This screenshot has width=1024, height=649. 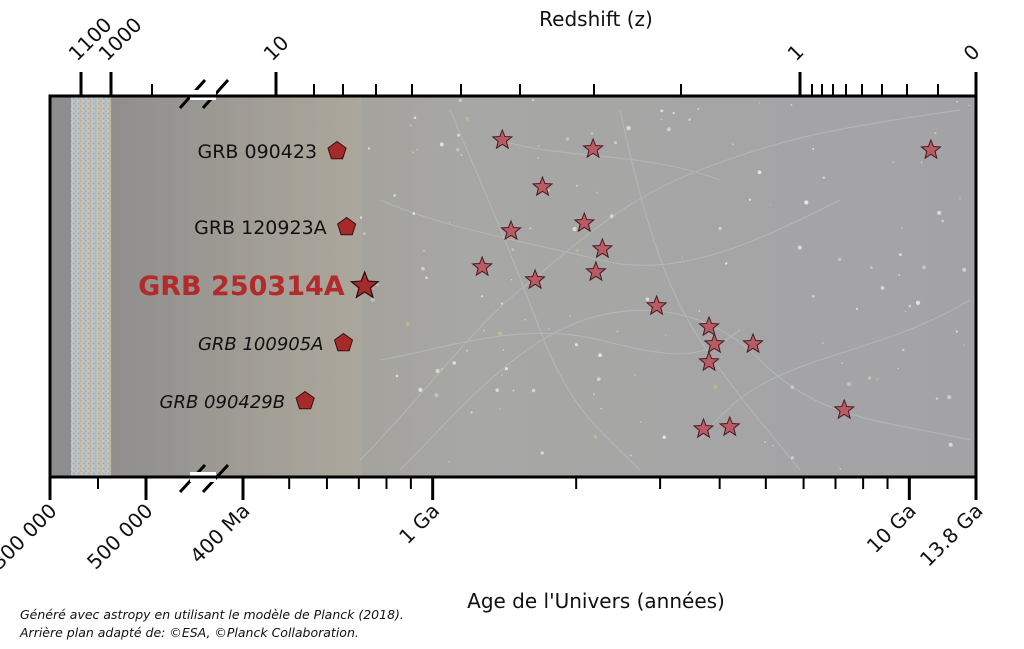 What do you see at coordinates (891, 528) in the screenshot?
I see `bottom-tick-label: 10 Ga` at bounding box center [891, 528].